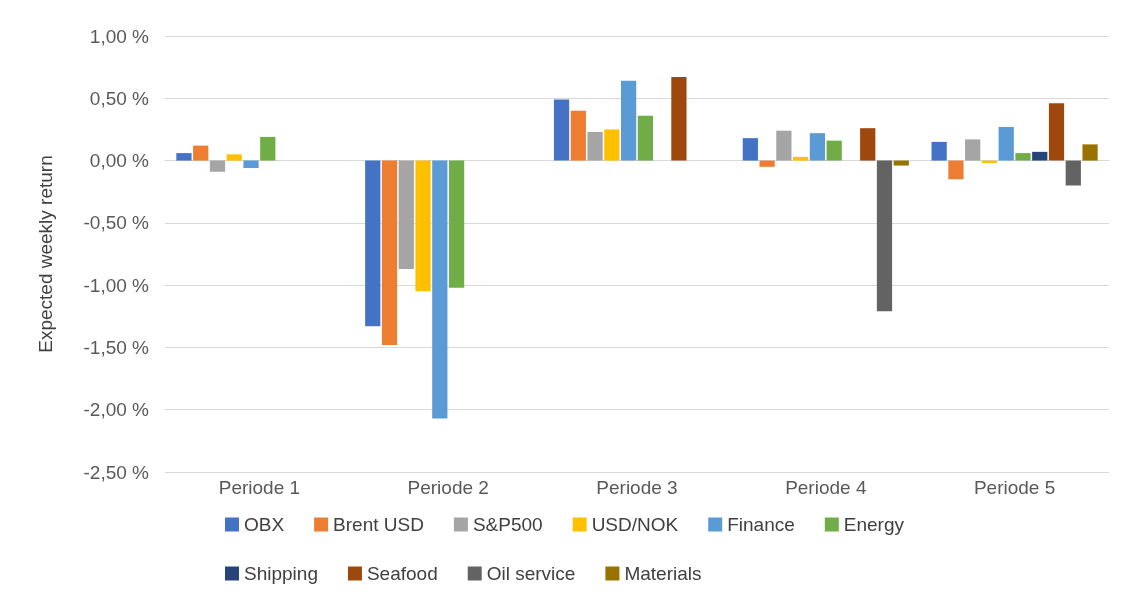 Image resolution: width=1129 pixels, height=598 pixels. Describe the element at coordinates (378, 524) in the screenshot. I see `legend-label: Brent USD` at that location.